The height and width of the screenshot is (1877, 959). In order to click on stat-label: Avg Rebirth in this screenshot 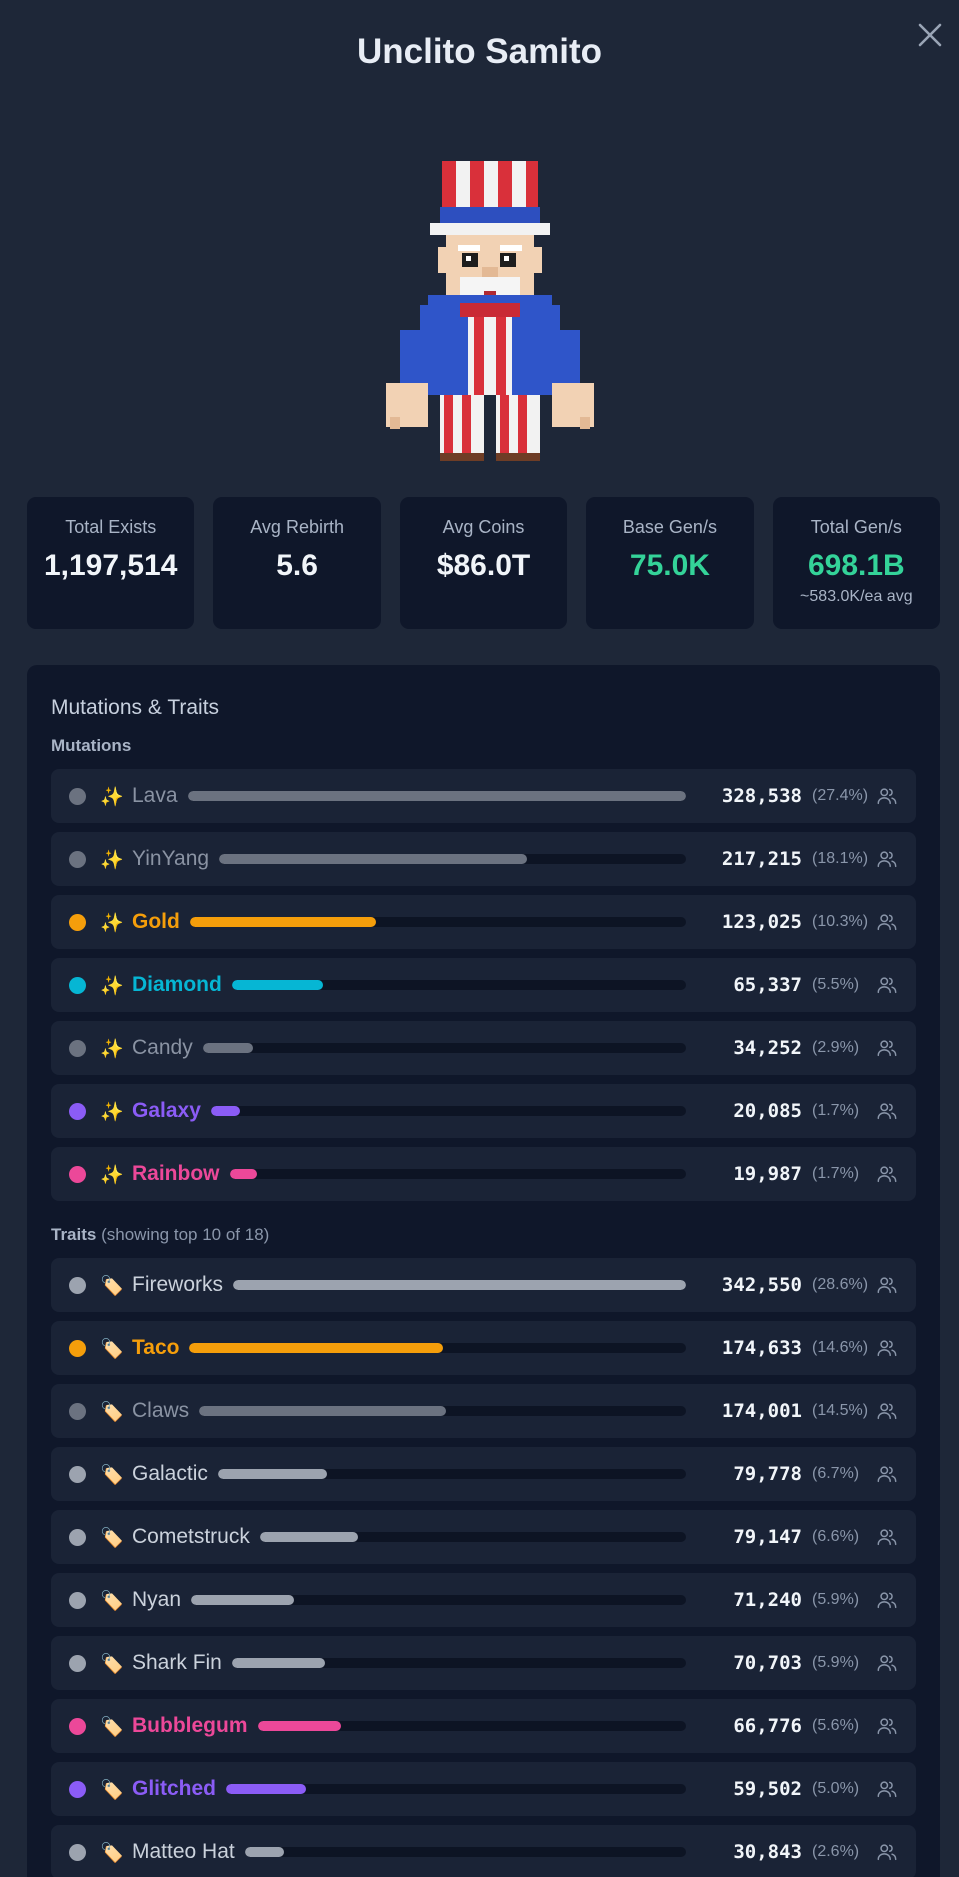, I will do `click(297, 527)`.